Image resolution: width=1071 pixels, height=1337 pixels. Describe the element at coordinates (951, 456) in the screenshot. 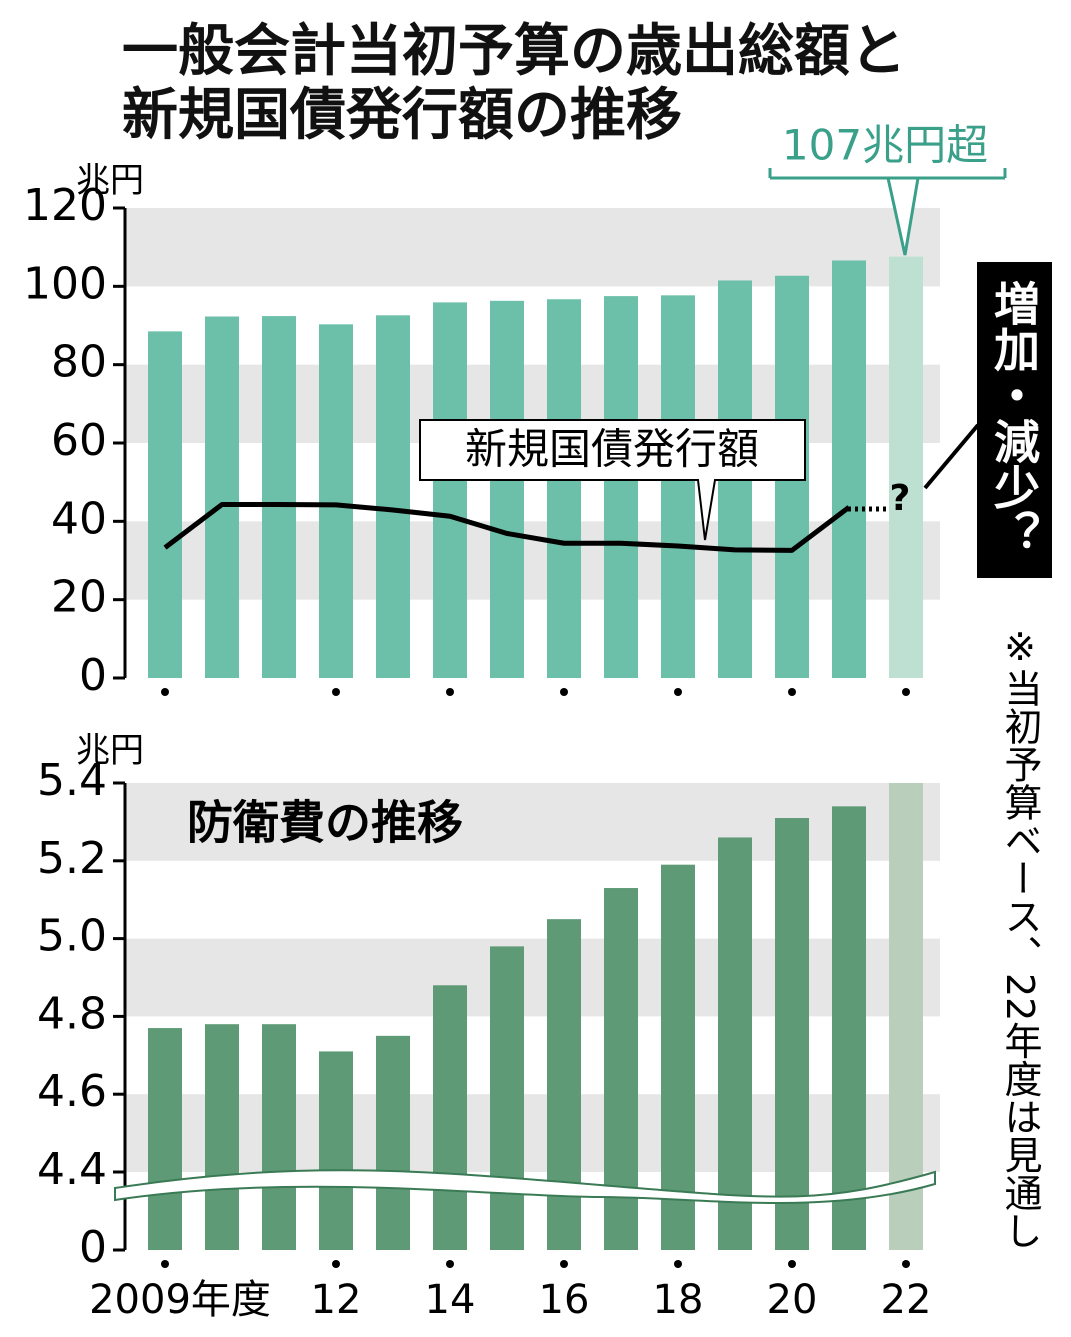

I see `annotation-pointer` at that location.